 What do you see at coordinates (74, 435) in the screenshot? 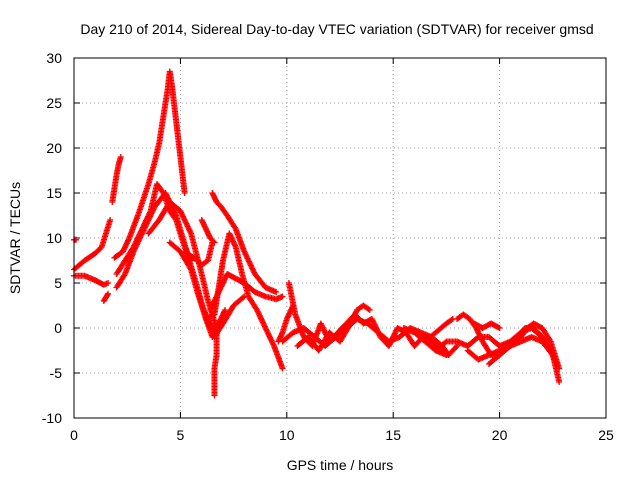
I see `x-tick-label: 0` at bounding box center [74, 435].